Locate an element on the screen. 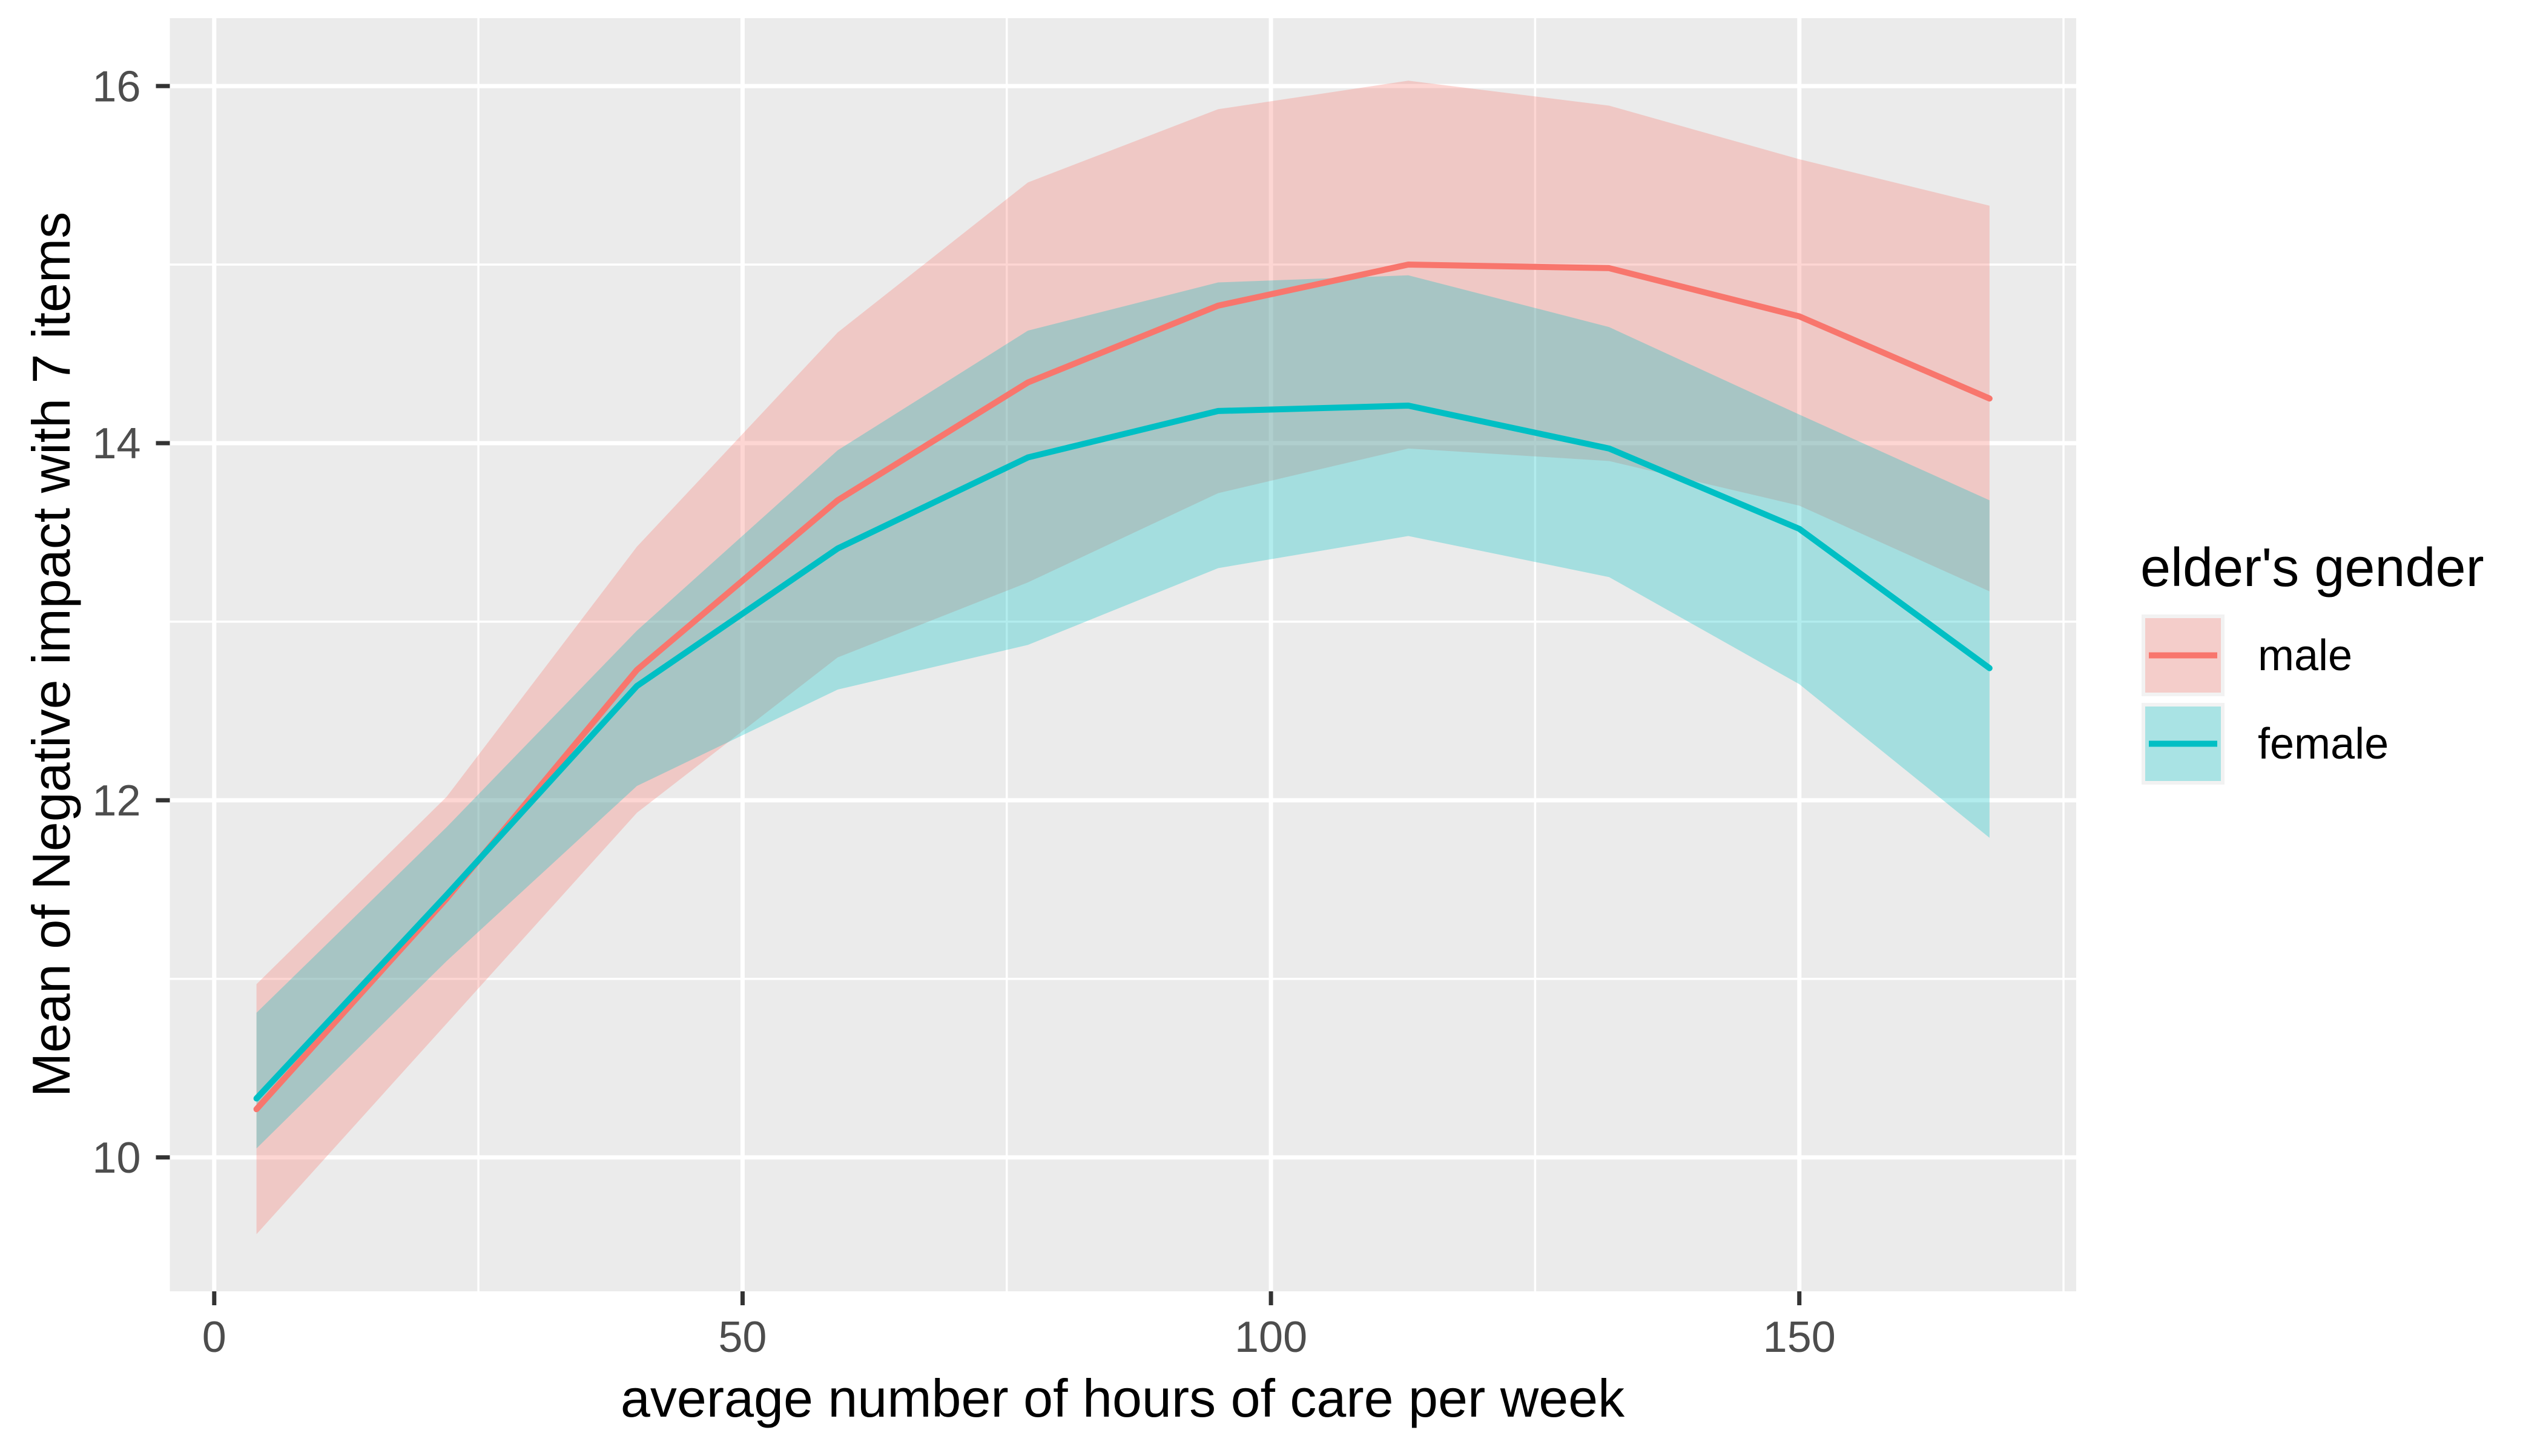 The width and height of the screenshot is (2543, 1456). x-axis-title: average number of hours of care per week is located at coordinates (1123, 1398).